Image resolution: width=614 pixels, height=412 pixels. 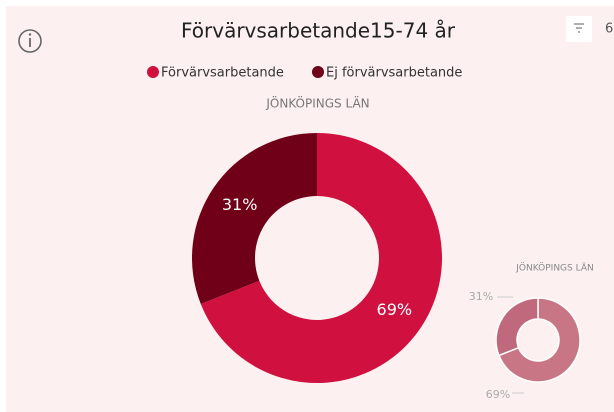 I want to click on chart-subtitle: JÖNKÖPINGS LÄN, so click(x=317, y=103).